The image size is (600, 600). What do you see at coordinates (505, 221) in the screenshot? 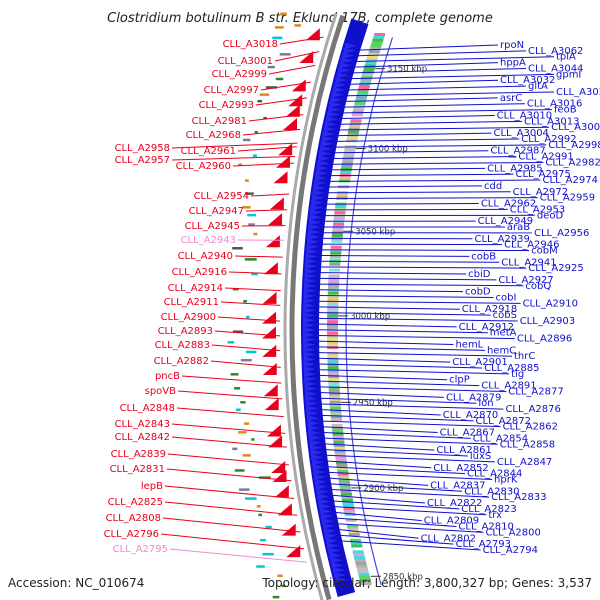
I see `right-gene-label: CLL_A2949` at bounding box center [505, 221].